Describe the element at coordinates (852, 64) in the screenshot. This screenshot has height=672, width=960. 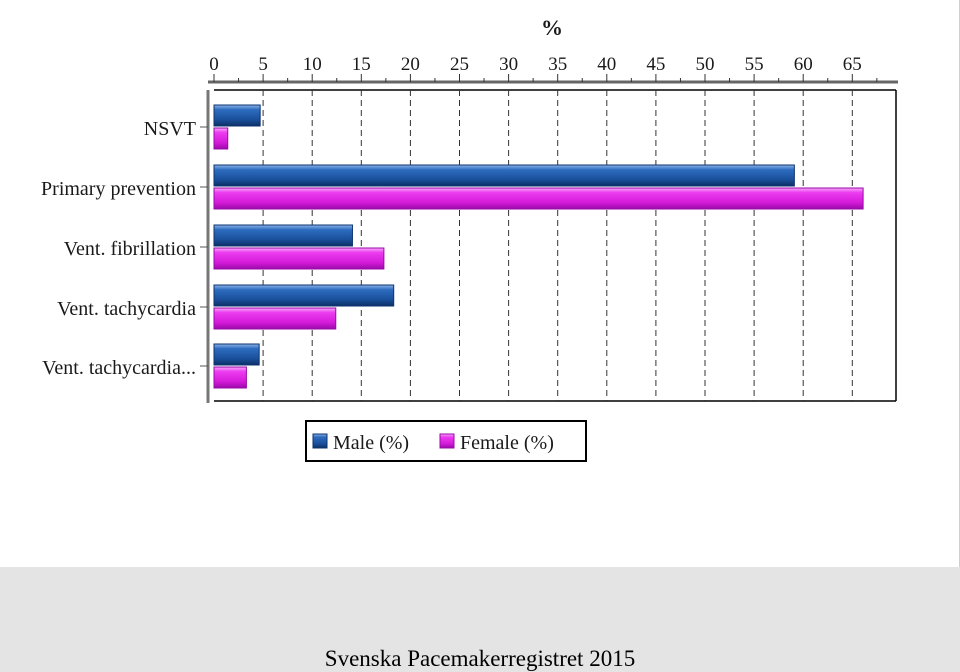
I see `tick-label-65: 65` at that location.